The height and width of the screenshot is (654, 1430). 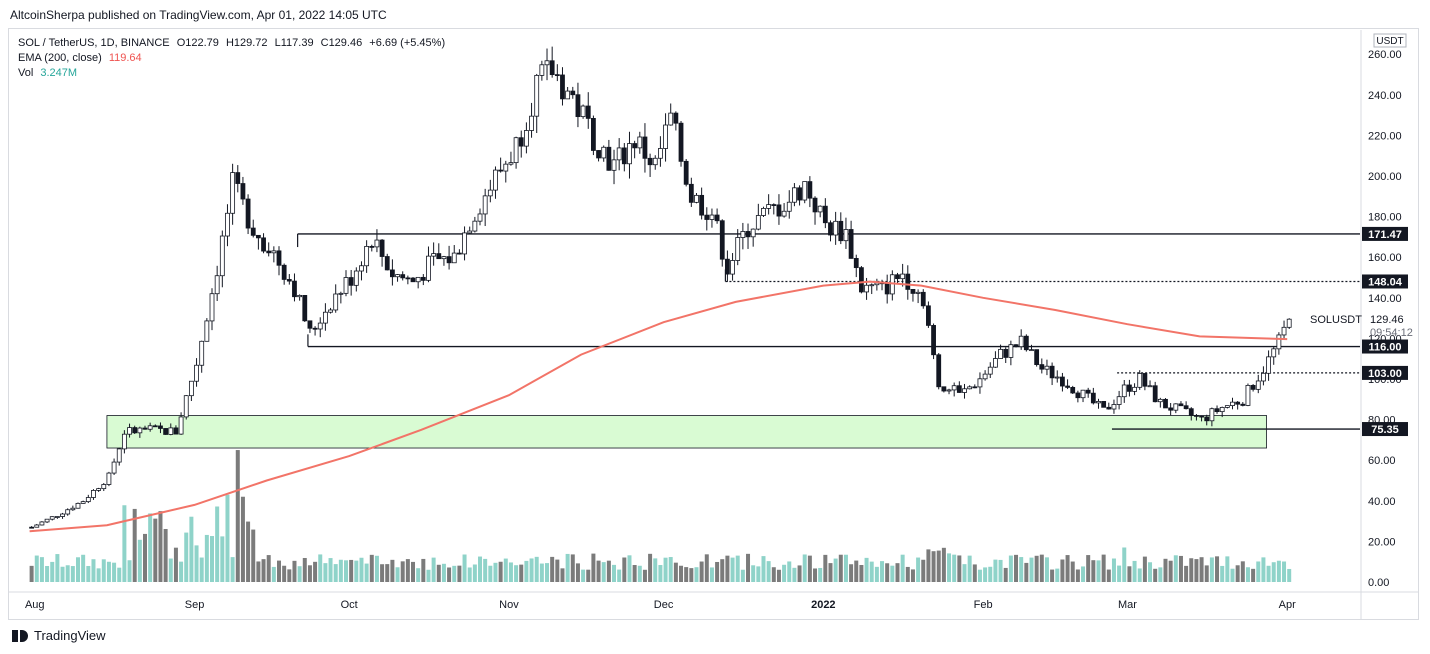 I want to click on x-tick-label: Dec, so click(x=664, y=605).